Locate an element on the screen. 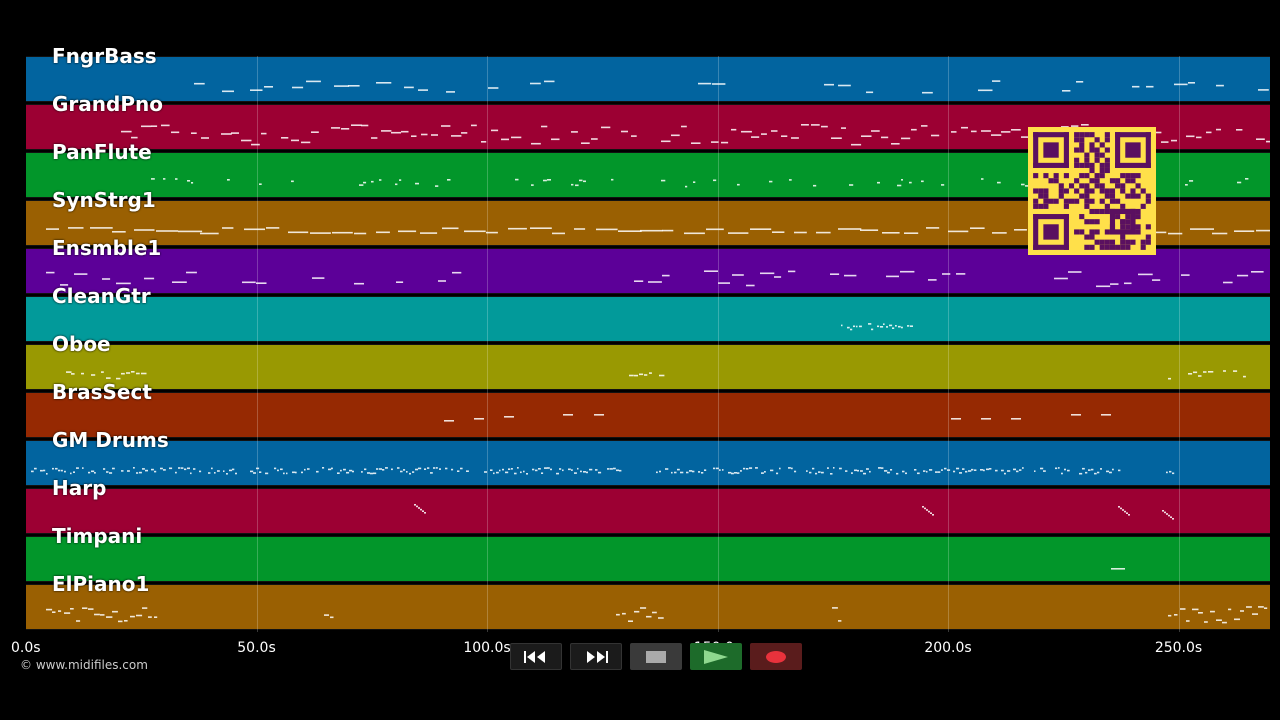 This screenshot has width=1280, height=720. track-name-label: SynStrg1 is located at coordinates (104, 200).